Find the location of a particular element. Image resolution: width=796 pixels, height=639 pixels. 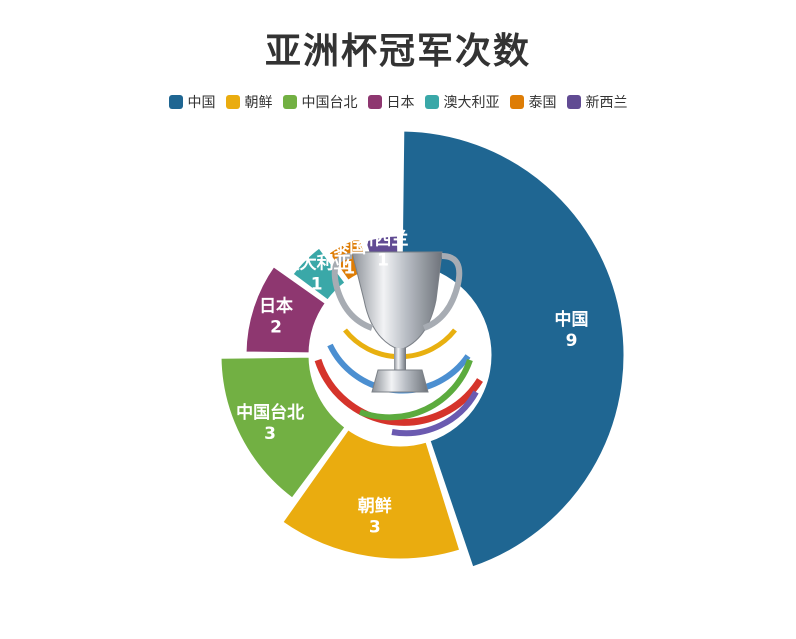

slice-label: 中国台北 is located at coordinates (270, 412).